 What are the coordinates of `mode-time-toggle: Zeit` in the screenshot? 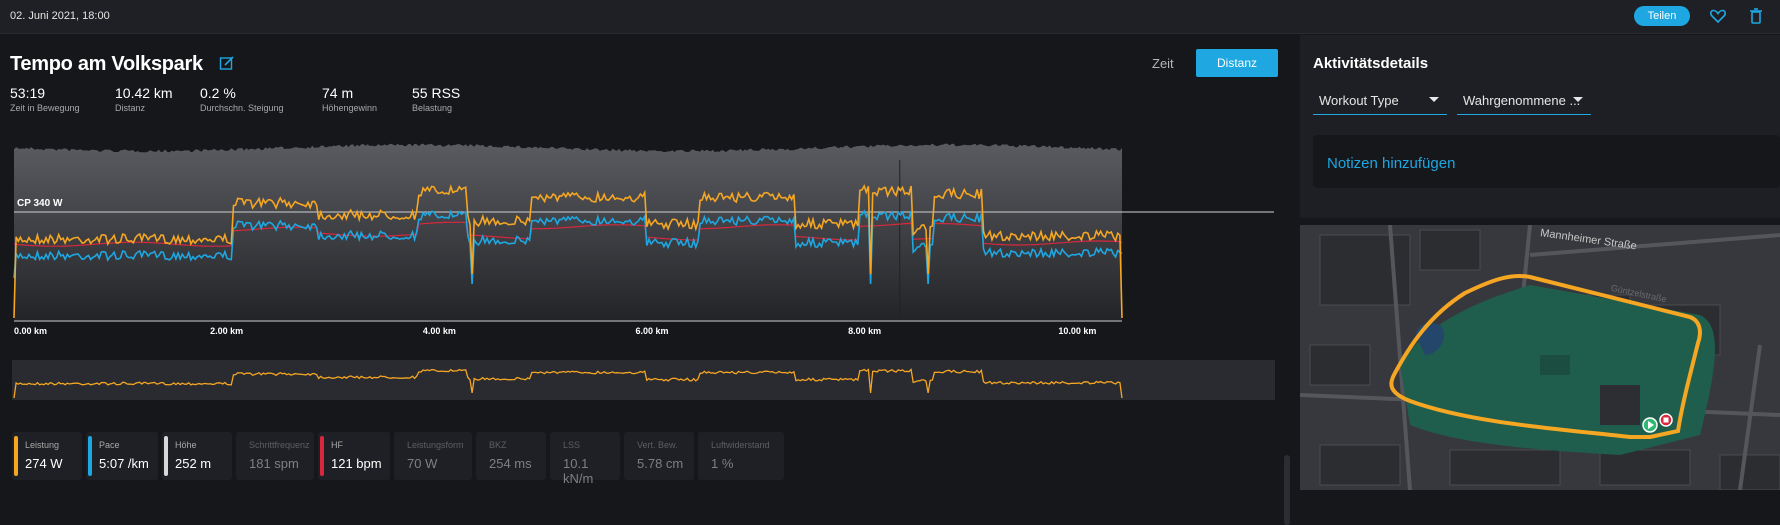 It's located at (1163, 63).